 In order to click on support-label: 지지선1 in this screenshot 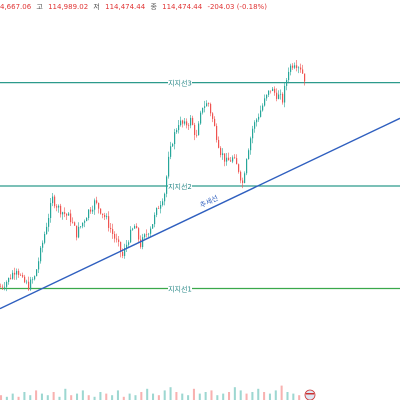, I will do `click(180, 289)`.